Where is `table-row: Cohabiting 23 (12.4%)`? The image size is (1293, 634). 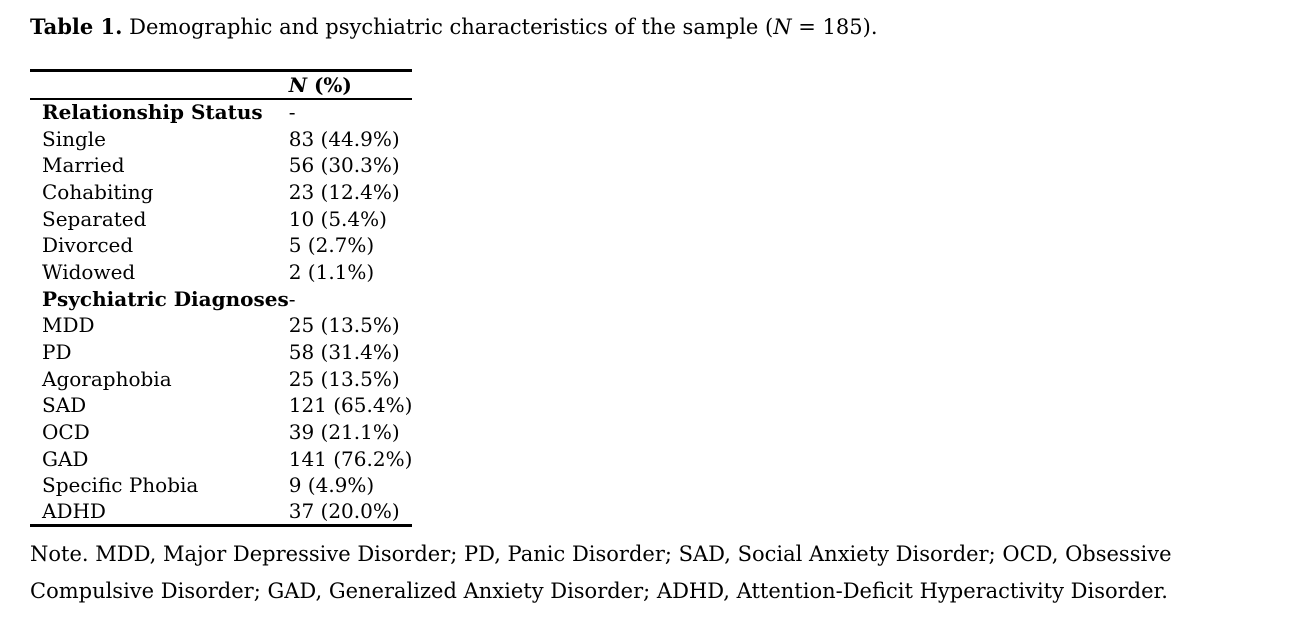 table-row: Cohabiting 23 (12.4%) is located at coordinates (221, 192).